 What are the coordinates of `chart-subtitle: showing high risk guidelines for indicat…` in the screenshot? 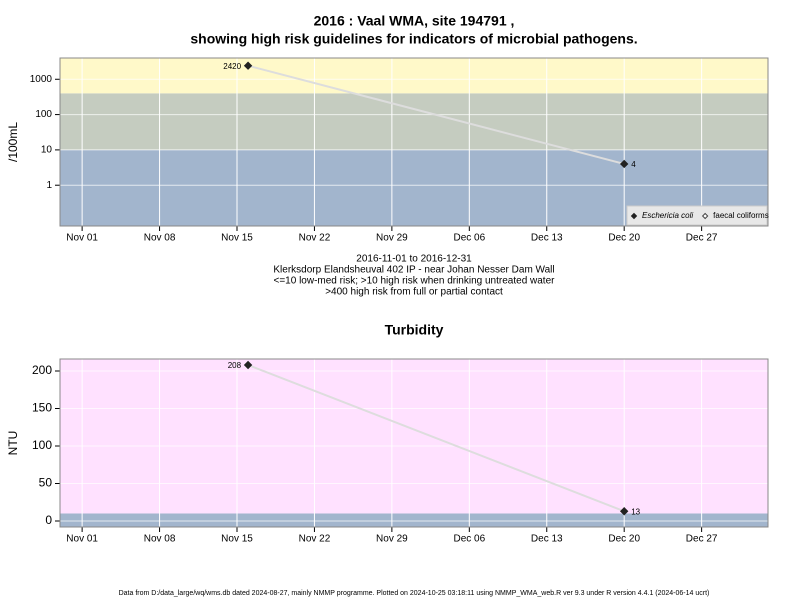 It's located at (413, 39).